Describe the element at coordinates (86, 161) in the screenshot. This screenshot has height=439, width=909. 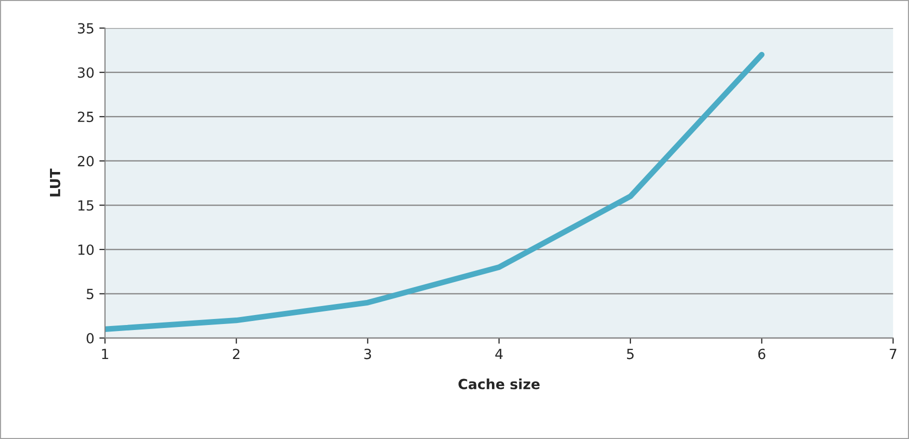
I see `y-tick-label: 20` at that location.